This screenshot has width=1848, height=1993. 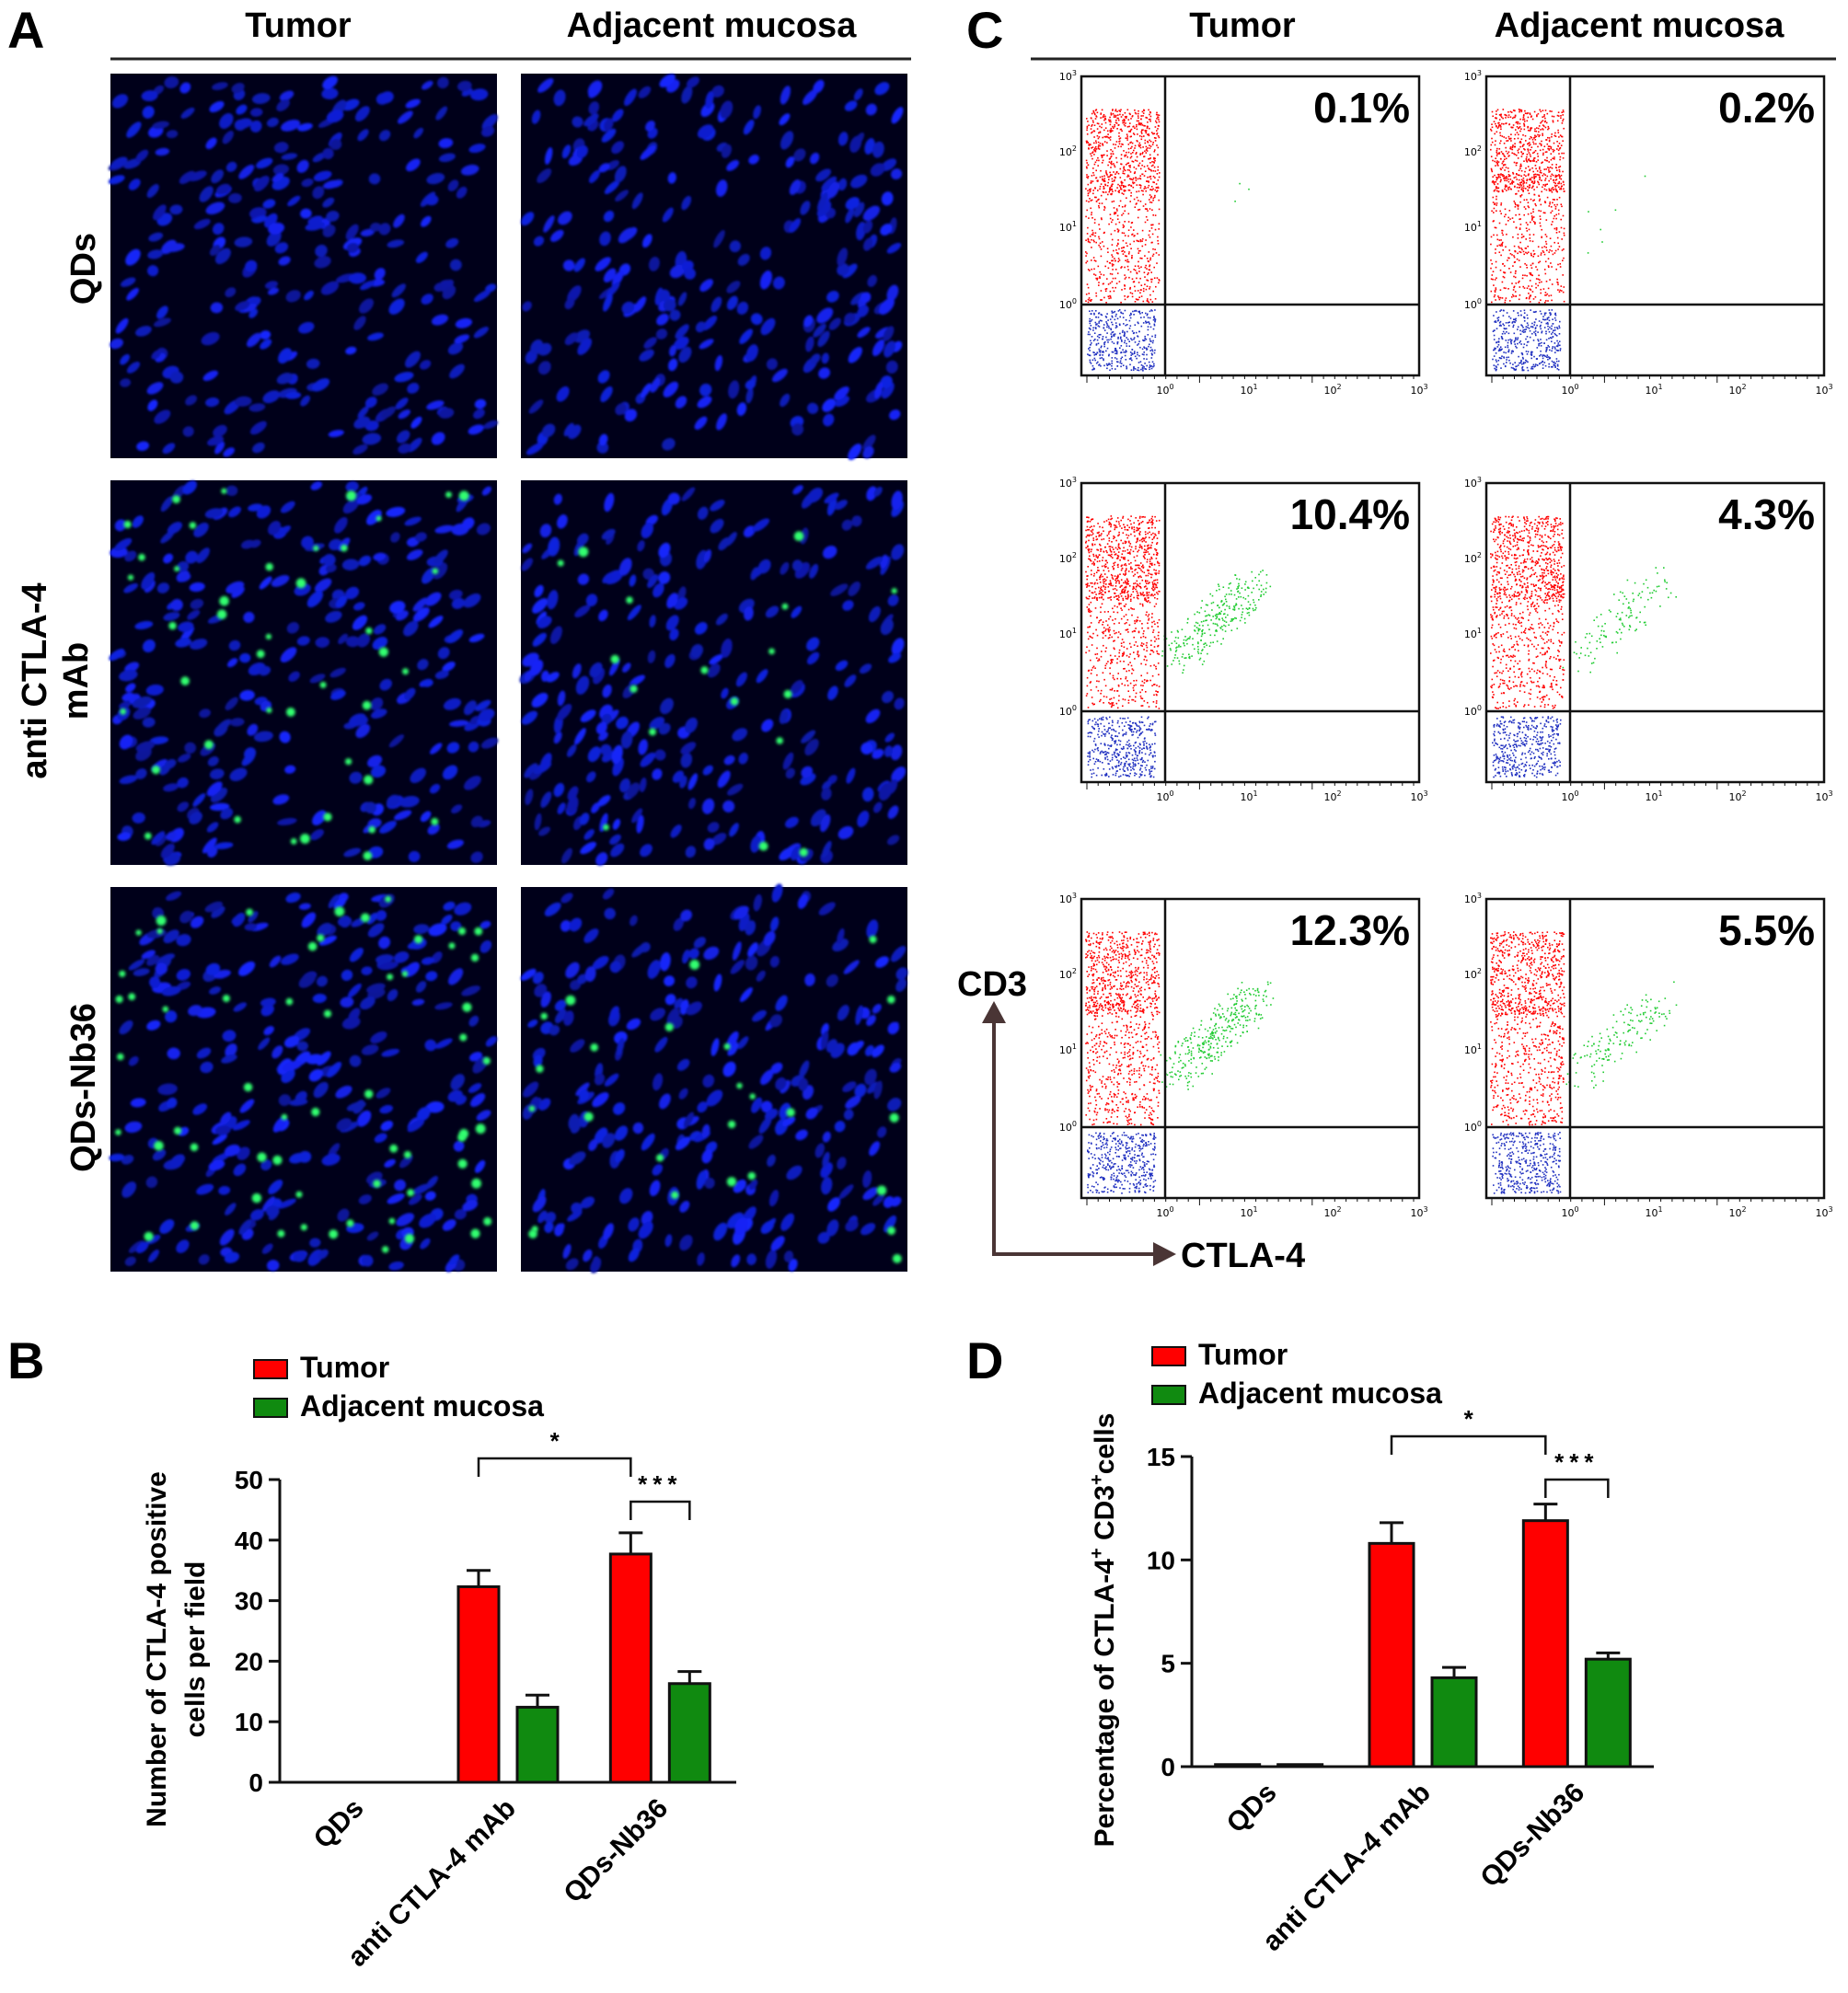 What do you see at coordinates (1418, 390) in the screenshot?
I see `x-decade-tick: 103` at bounding box center [1418, 390].